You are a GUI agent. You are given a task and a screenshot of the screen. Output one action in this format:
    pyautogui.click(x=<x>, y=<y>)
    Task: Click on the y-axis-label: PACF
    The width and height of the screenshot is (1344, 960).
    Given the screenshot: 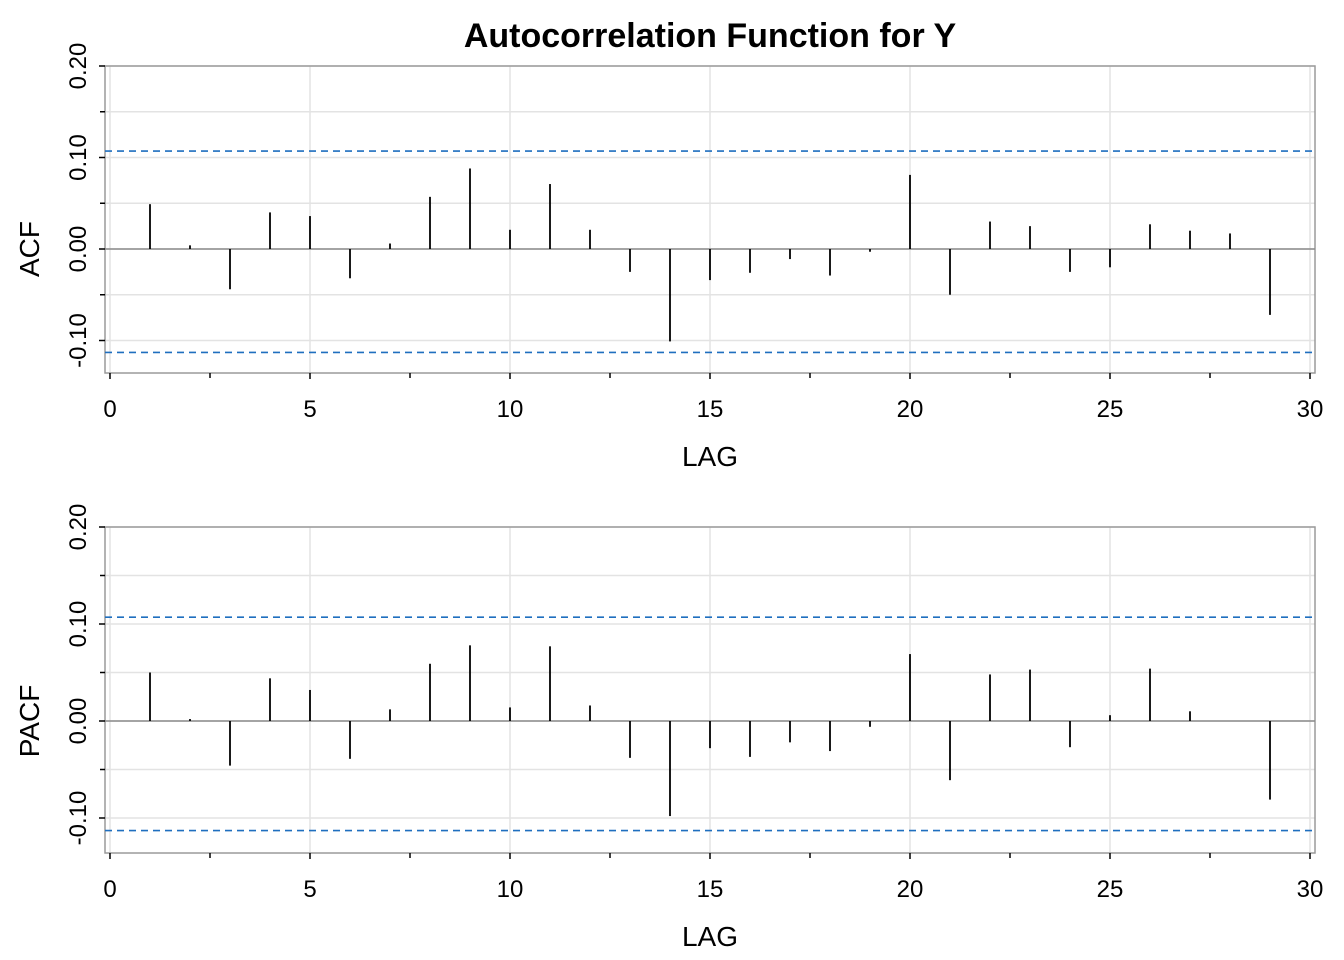 What is the action you would take?
    pyautogui.click(x=29, y=721)
    